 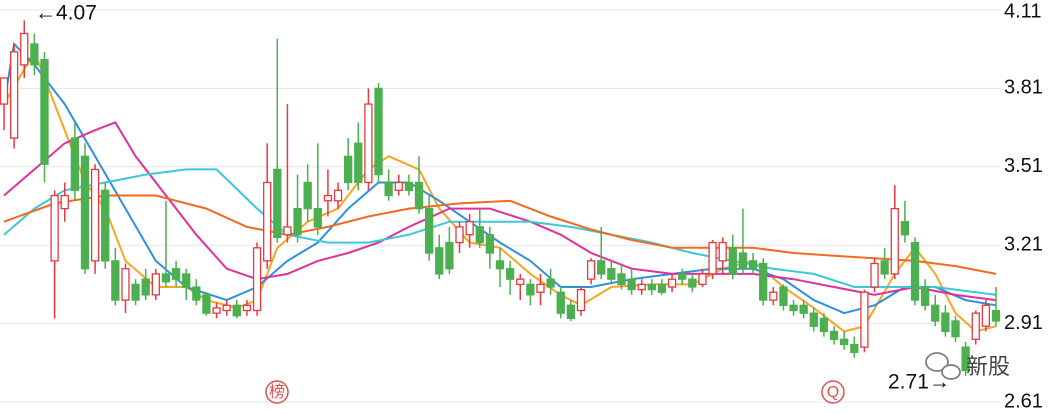 I want to click on y-tick-label: 4.11, so click(x=1022, y=11).